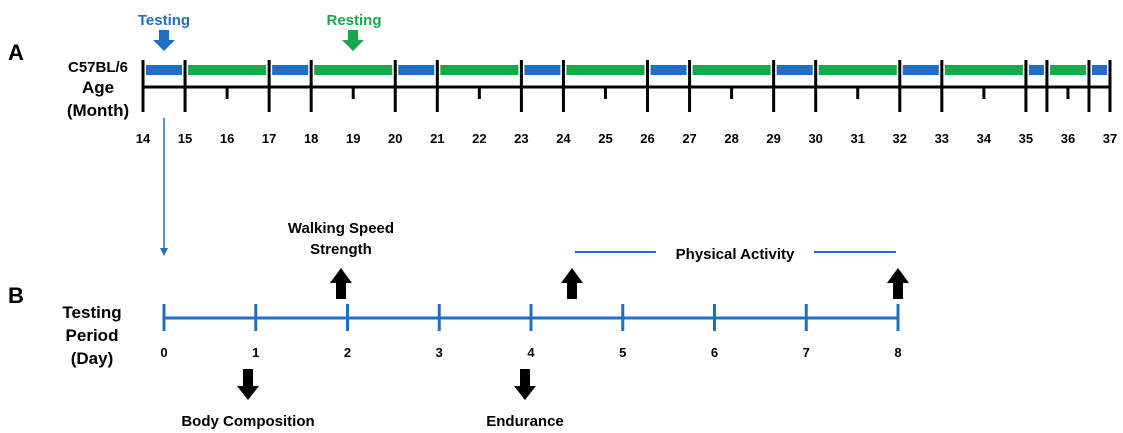 Image resolution: width=1123 pixels, height=433 pixels. I want to click on day-tick-label: 8, so click(897, 352).